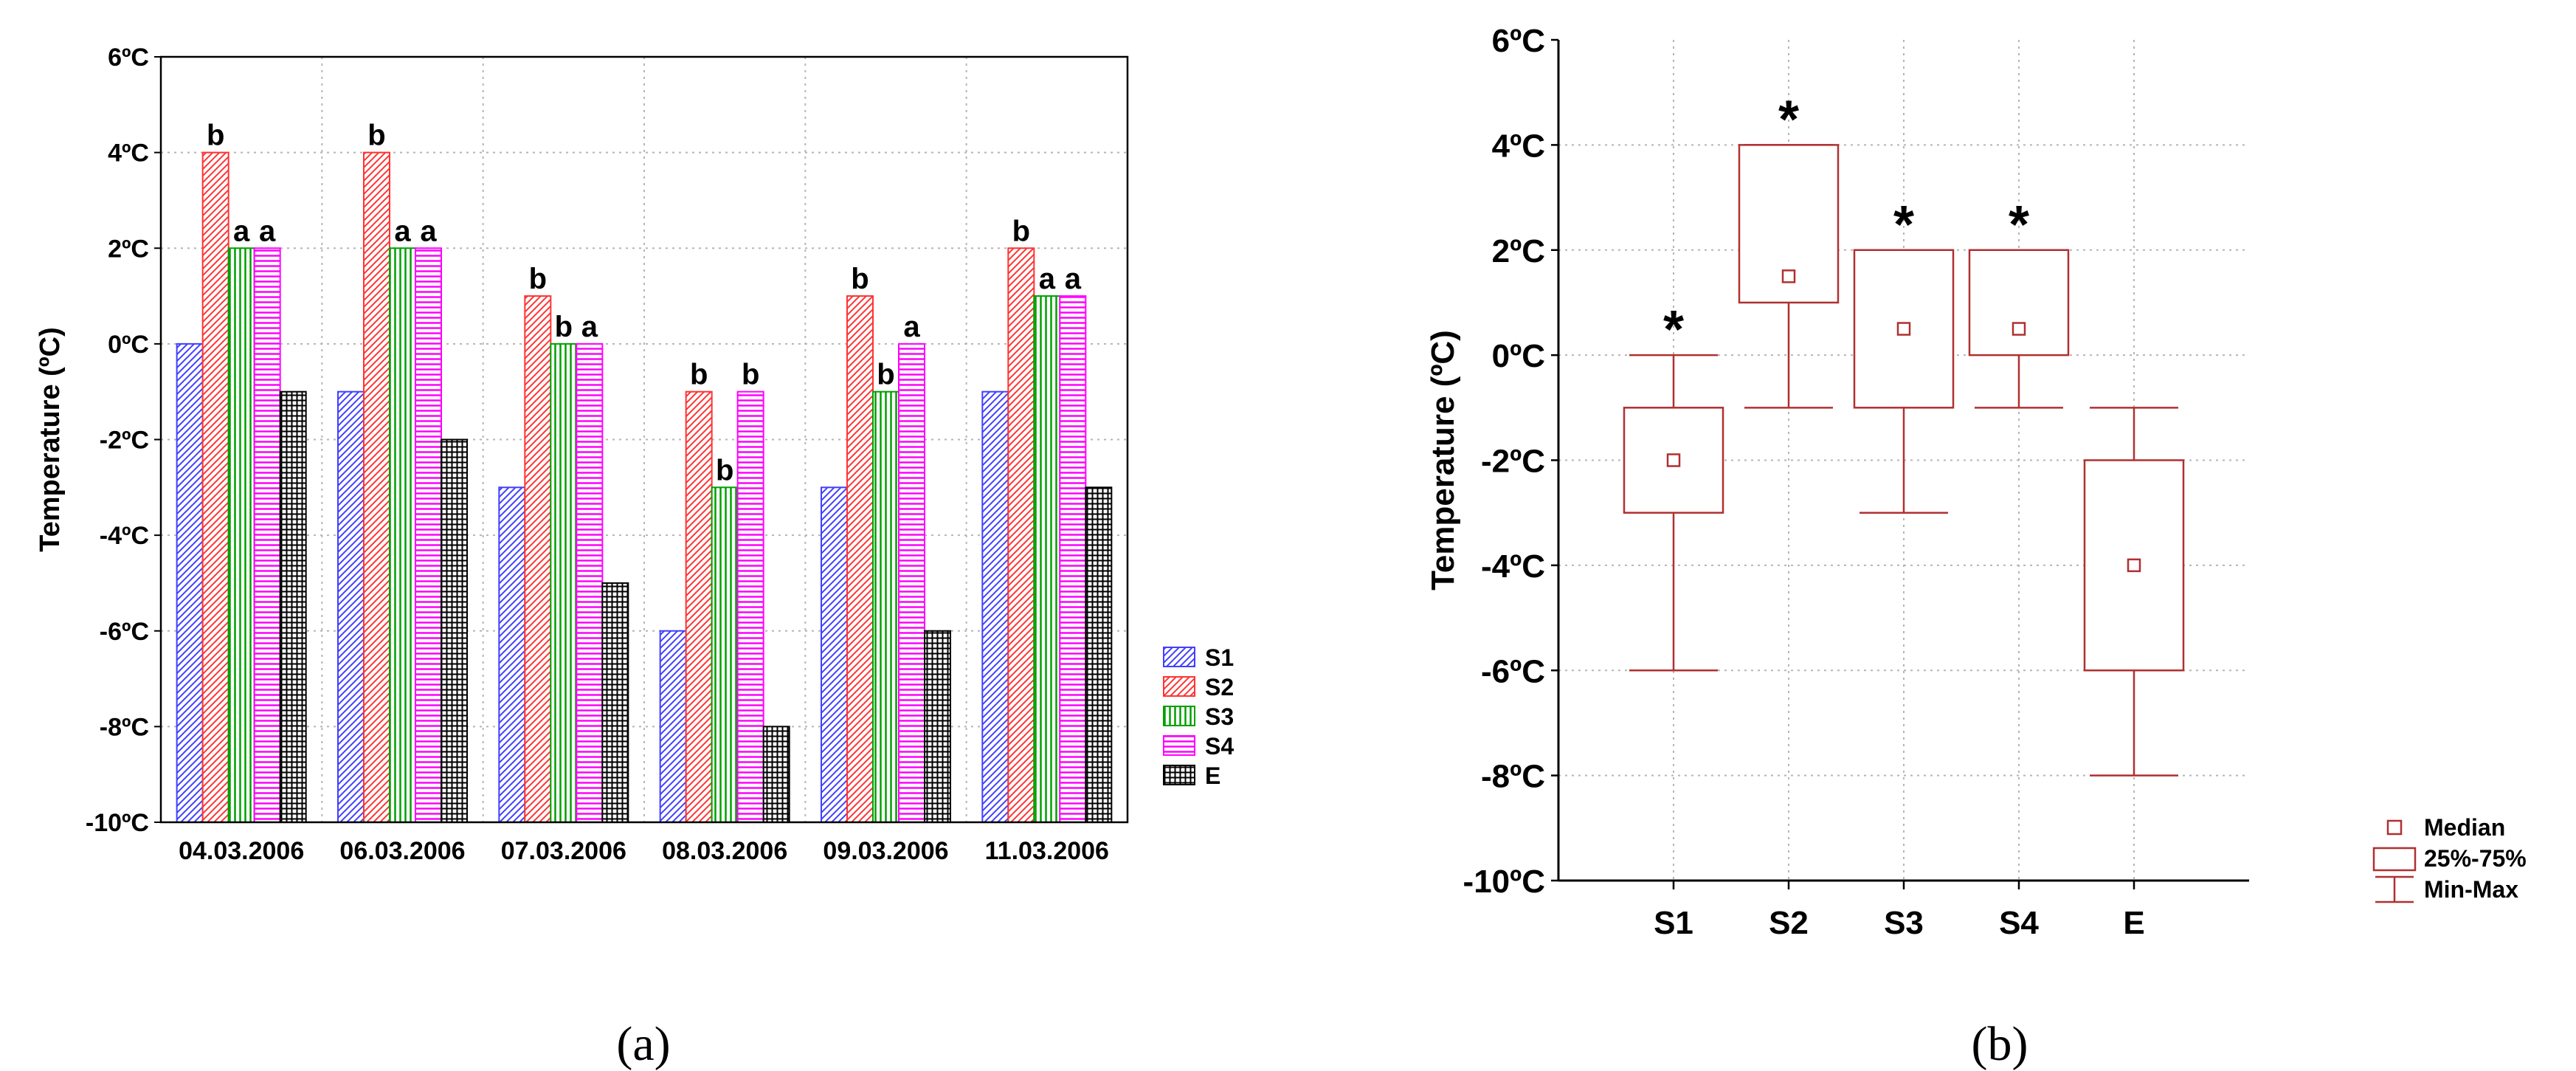  I want to click on panel-b-label: (b), so click(2000, 1044).